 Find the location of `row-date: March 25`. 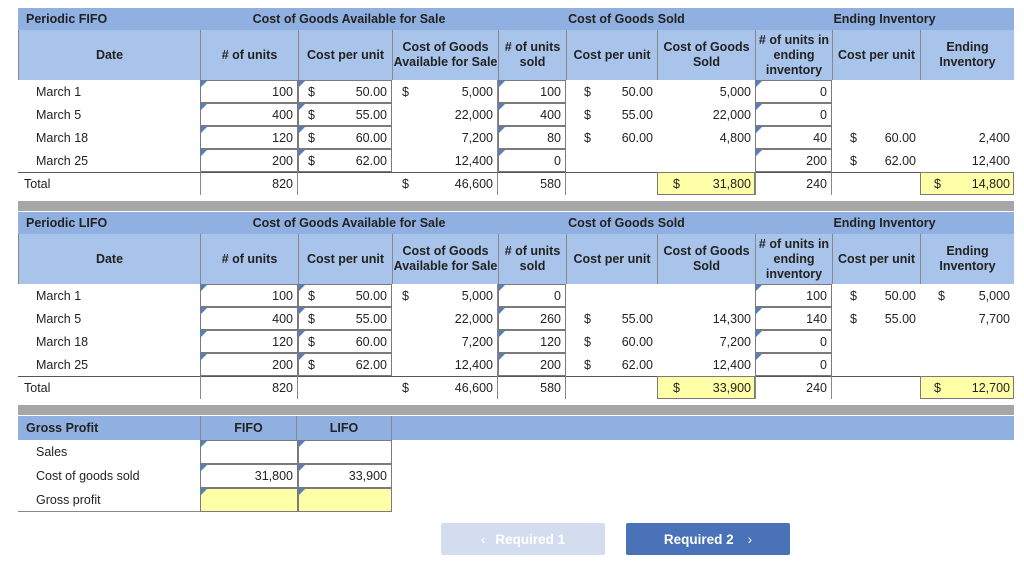

row-date: March 25 is located at coordinates (107, 364).